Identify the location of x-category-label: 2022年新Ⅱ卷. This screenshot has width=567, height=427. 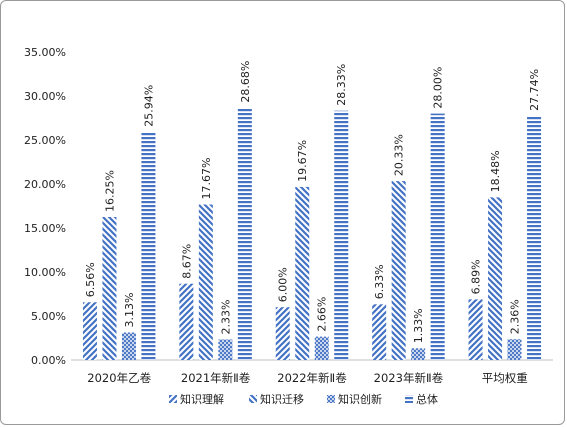
(312, 378).